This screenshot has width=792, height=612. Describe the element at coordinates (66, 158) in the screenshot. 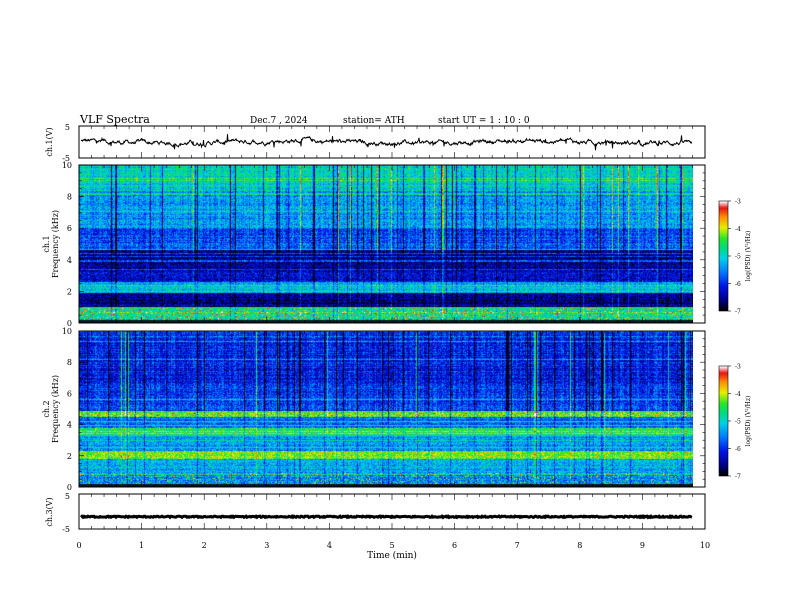

I see `ch1-ytick-bottom: -5` at that location.